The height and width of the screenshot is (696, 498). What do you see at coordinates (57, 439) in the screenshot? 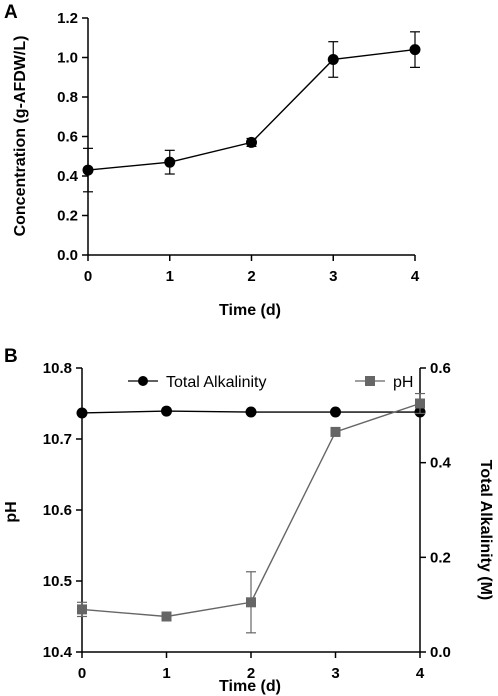
I see `y-tick-label: 10.7` at bounding box center [57, 439].